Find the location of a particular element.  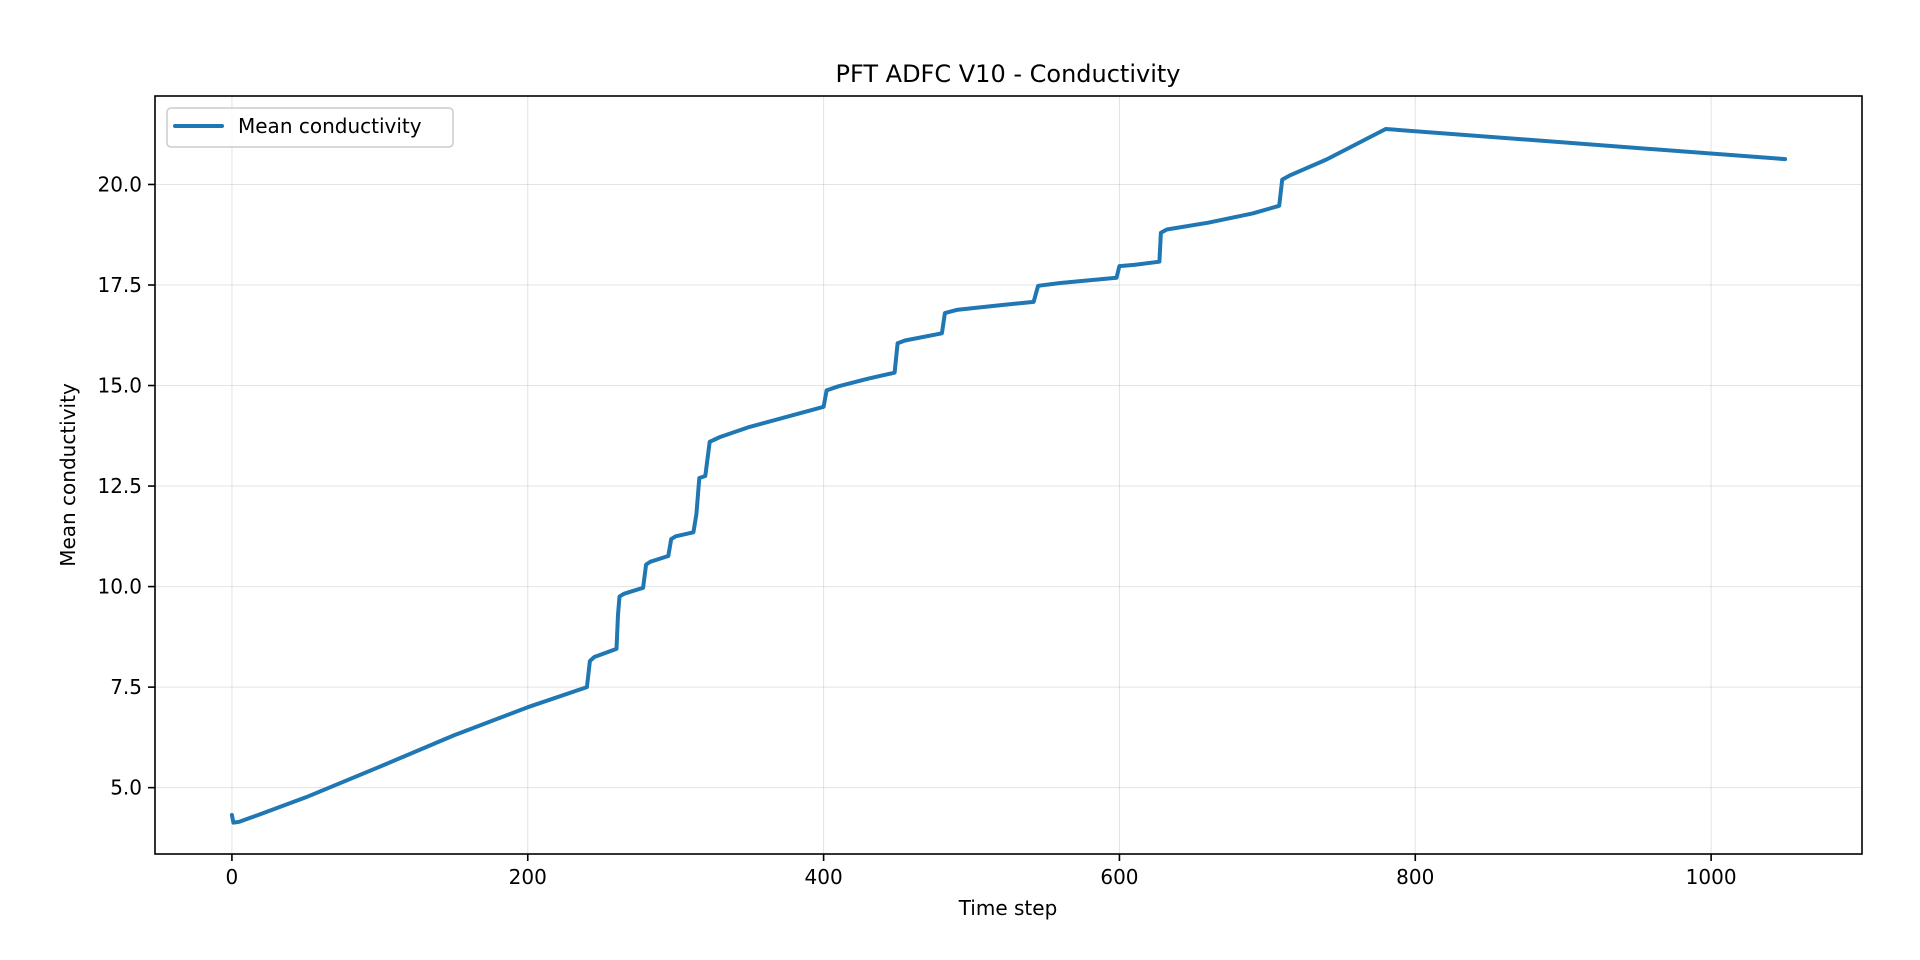

chart-title: PFT ADFC V10 - Conductivity is located at coordinates (1008, 74).